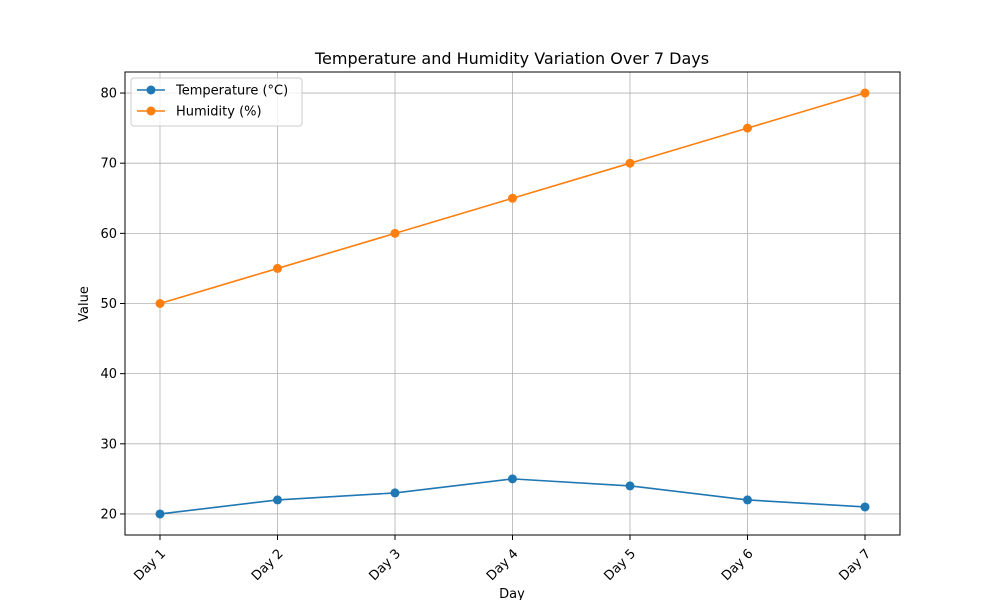  Describe the element at coordinates (84, 304) in the screenshot. I see `y-axis-label: Value` at that location.